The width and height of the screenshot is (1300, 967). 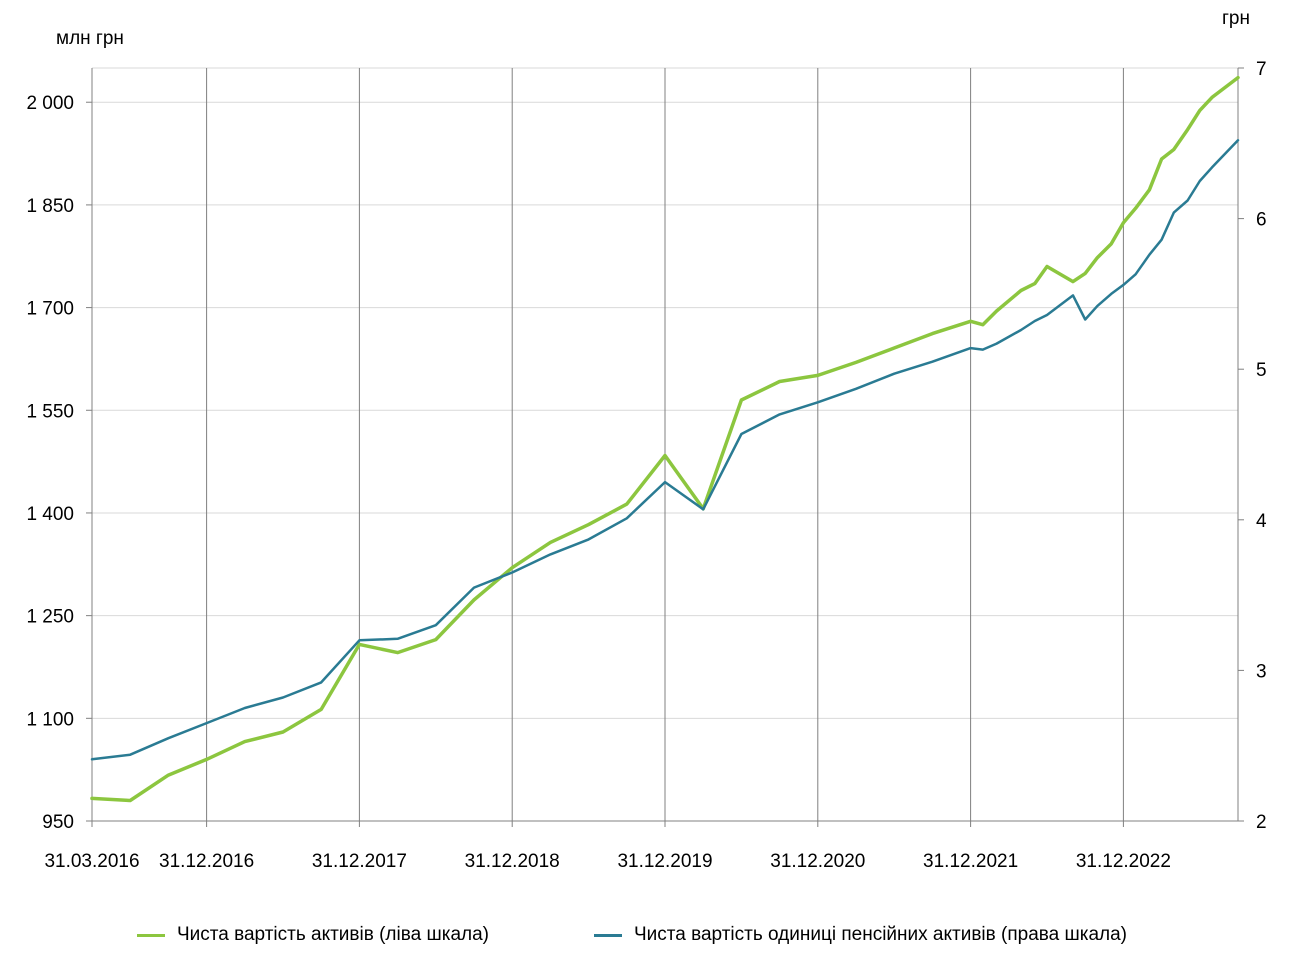 What do you see at coordinates (50, 463) in the screenshot?
I see `left-axis-tick-labels: 950 1 100 1 250 1 400 1 550 1 700 1 850 2 000` at bounding box center [50, 463].